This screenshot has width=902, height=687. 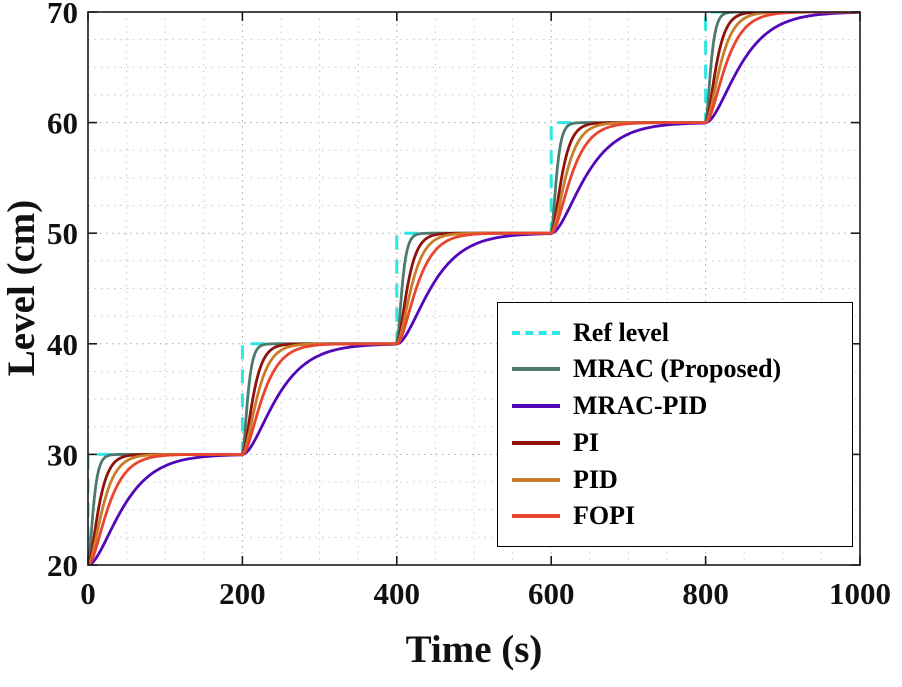 What do you see at coordinates (586, 442) in the screenshot?
I see `legend-label: PI` at bounding box center [586, 442].